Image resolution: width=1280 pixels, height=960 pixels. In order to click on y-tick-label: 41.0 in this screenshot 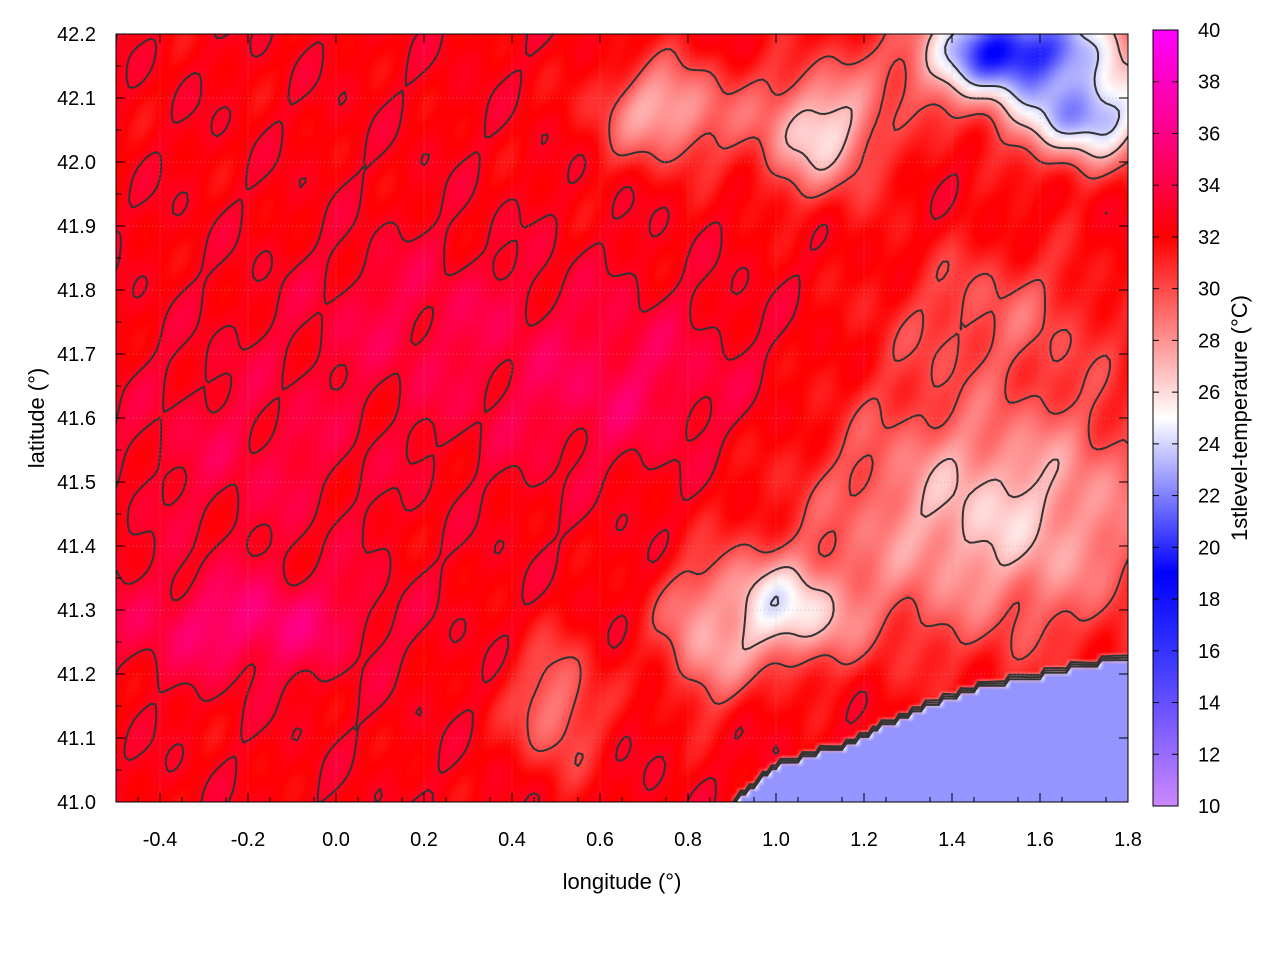, I will do `click(76, 803)`.